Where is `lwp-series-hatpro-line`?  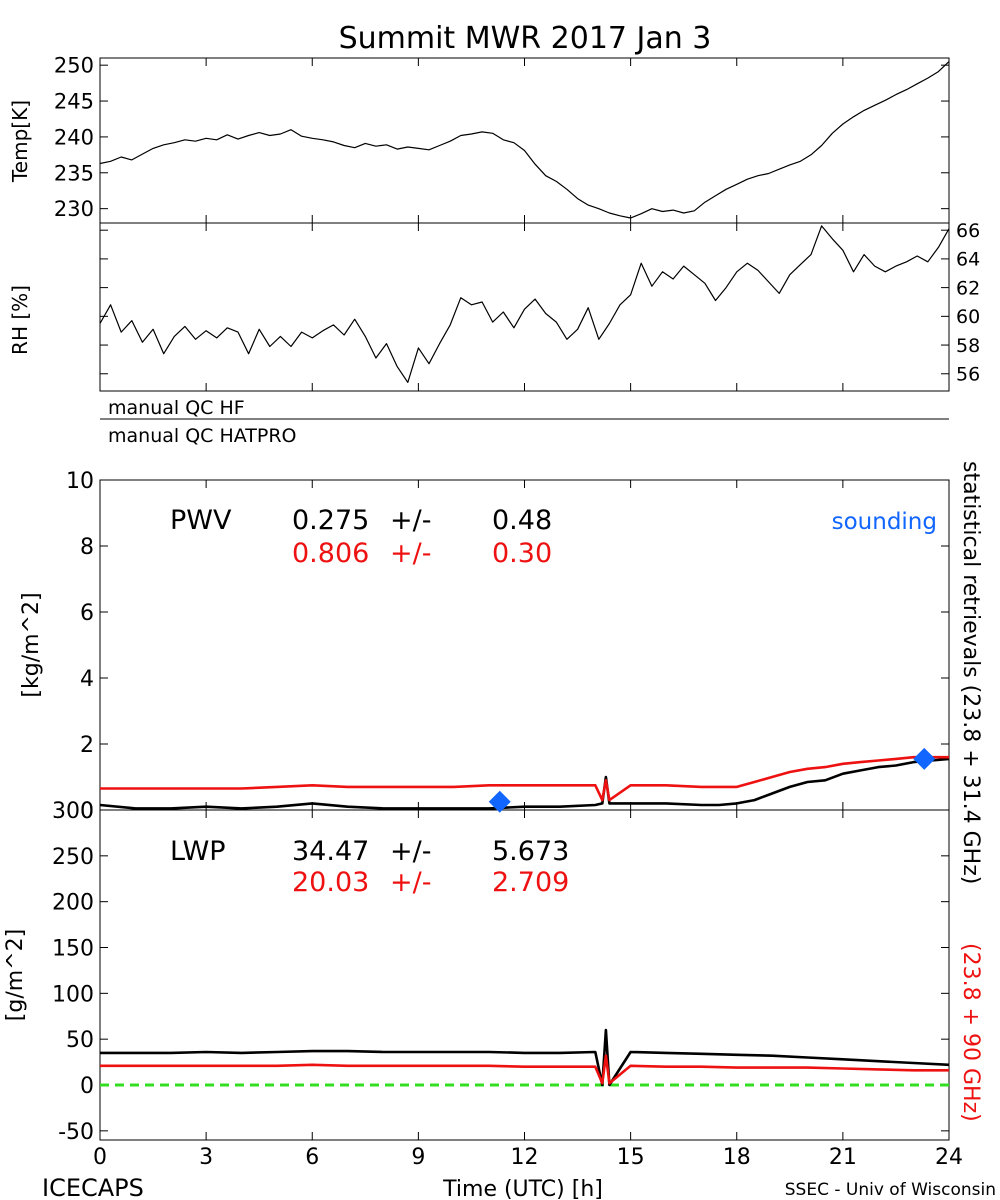
lwp-series-hatpro-line is located at coordinates (524, 1069).